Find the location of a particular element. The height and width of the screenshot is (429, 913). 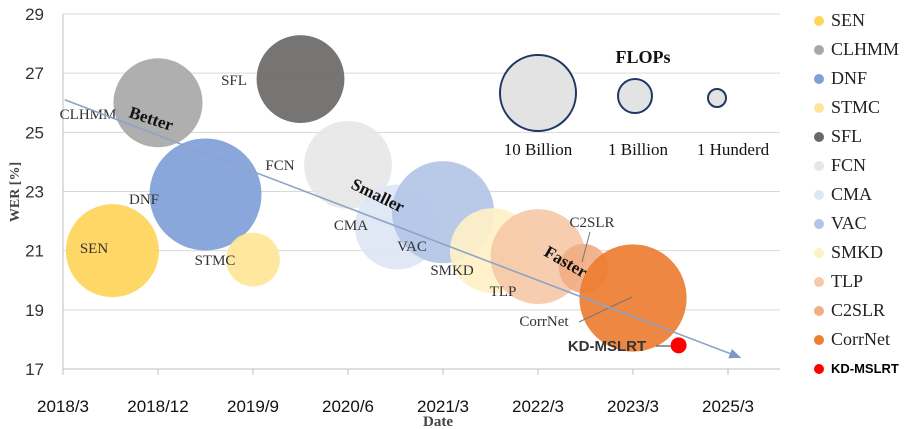

bubble-stmc is located at coordinates (253, 259).